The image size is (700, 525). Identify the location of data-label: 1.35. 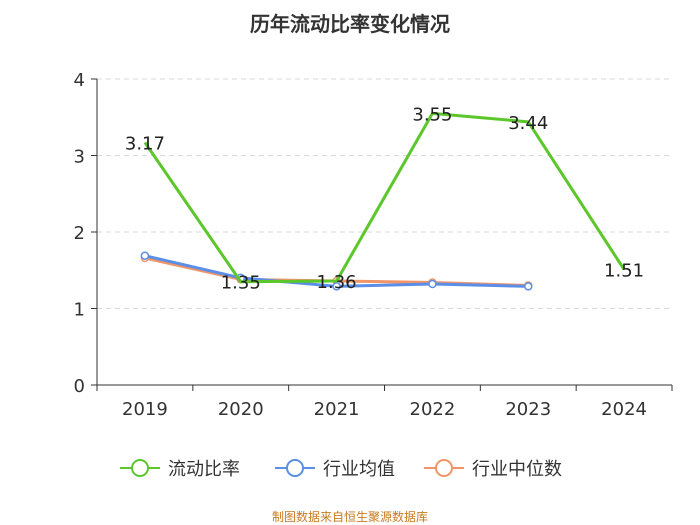
(241, 283).